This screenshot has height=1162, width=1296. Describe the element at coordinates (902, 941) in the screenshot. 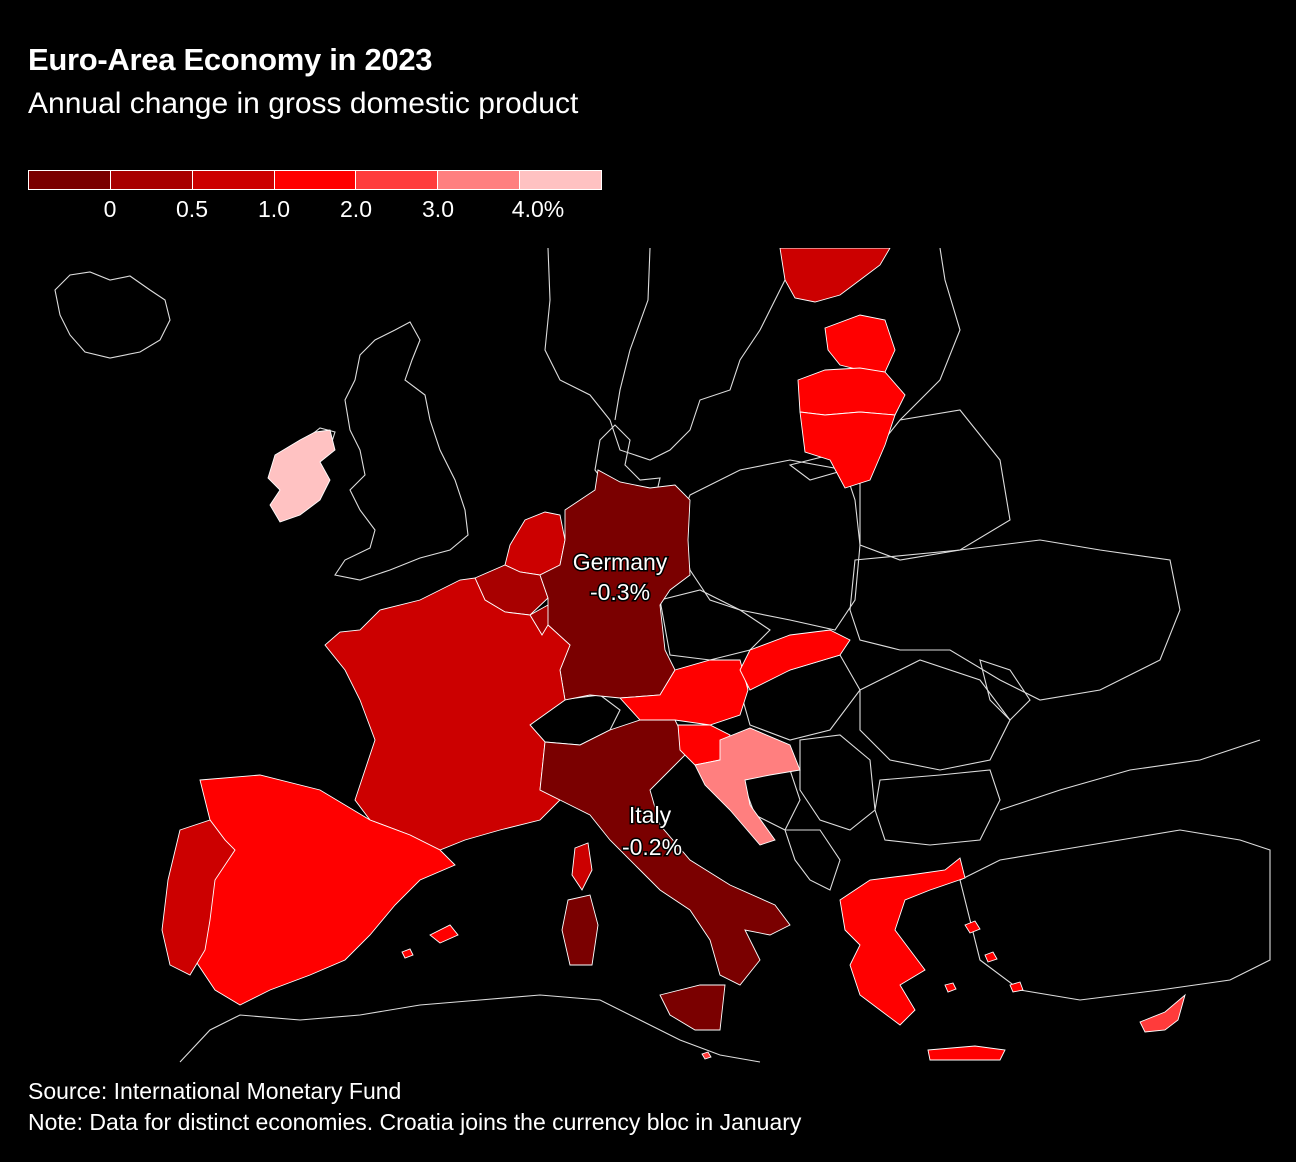

I see `greece-region` at that location.